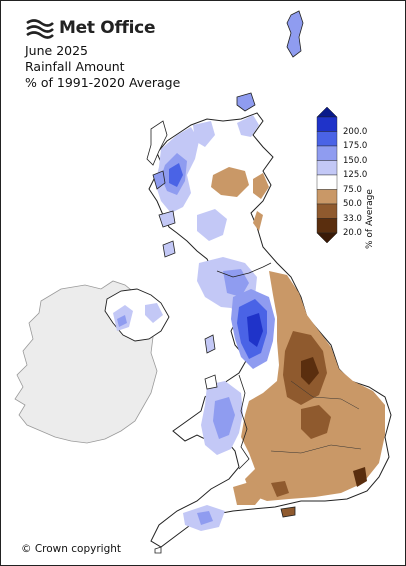 This screenshot has height=566, width=406. What do you see at coordinates (288, 512) in the screenshot?
I see `isle-of-wight` at bounding box center [288, 512].